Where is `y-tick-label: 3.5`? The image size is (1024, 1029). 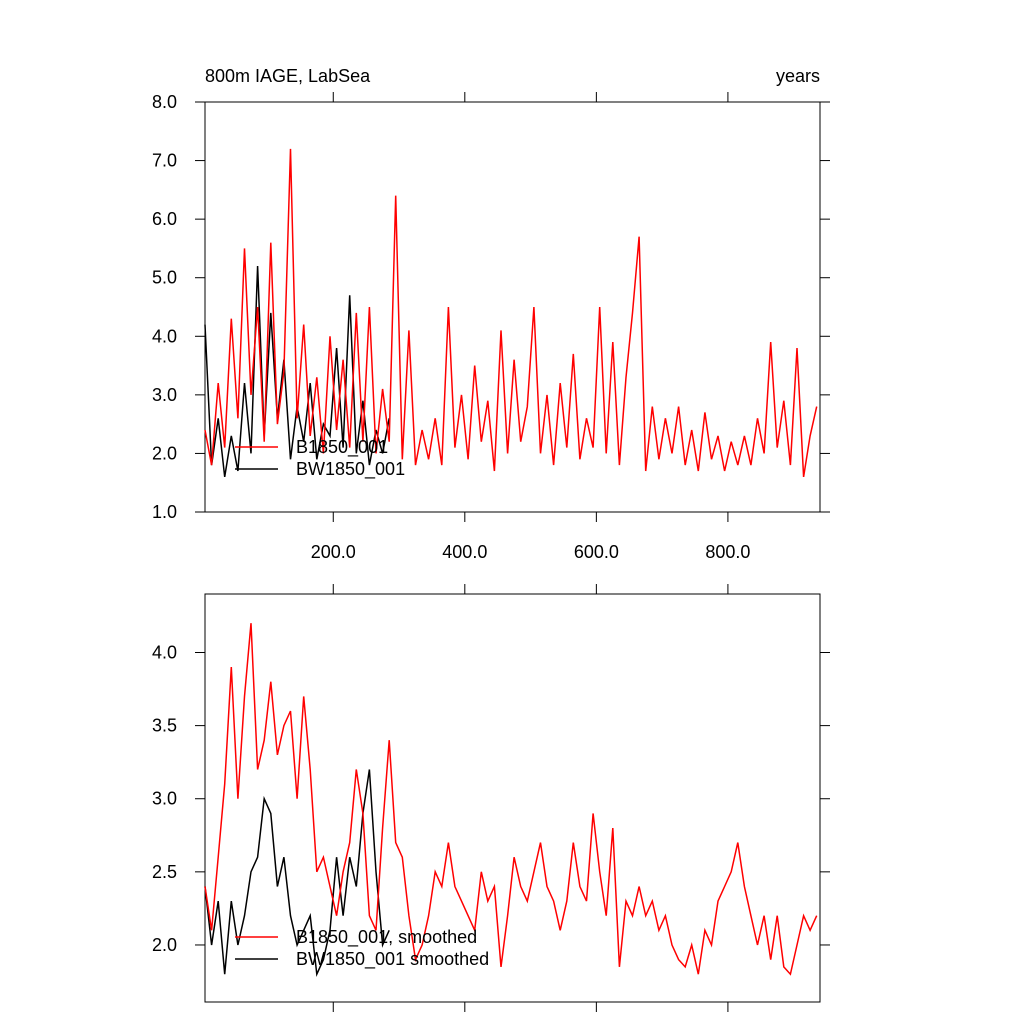
y-tick-label: 3.5 is located at coordinates (164, 726).